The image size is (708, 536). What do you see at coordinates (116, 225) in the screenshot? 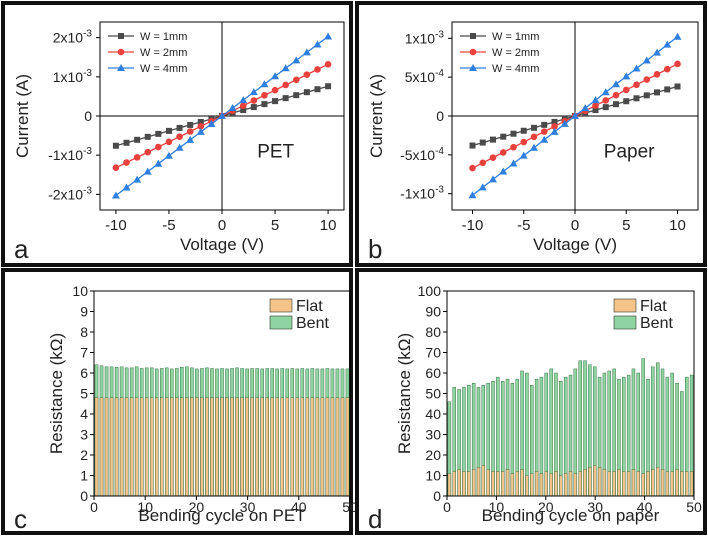
I see `x-tick-label: -10` at bounding box center [116, 225].